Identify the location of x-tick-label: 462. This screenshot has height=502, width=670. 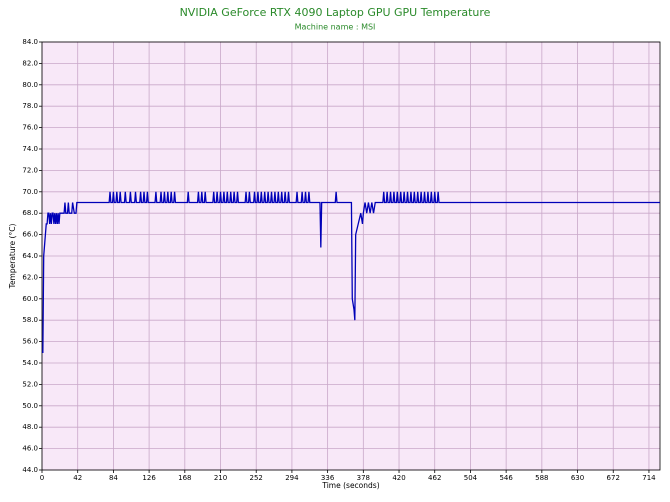
(434, 478).